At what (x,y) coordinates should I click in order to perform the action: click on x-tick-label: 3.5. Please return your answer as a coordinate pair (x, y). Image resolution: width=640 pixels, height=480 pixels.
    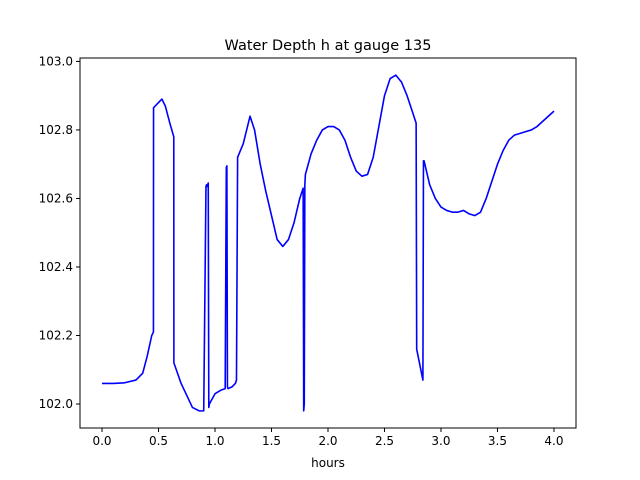
    Looking at the image, I should click on (497, 441).